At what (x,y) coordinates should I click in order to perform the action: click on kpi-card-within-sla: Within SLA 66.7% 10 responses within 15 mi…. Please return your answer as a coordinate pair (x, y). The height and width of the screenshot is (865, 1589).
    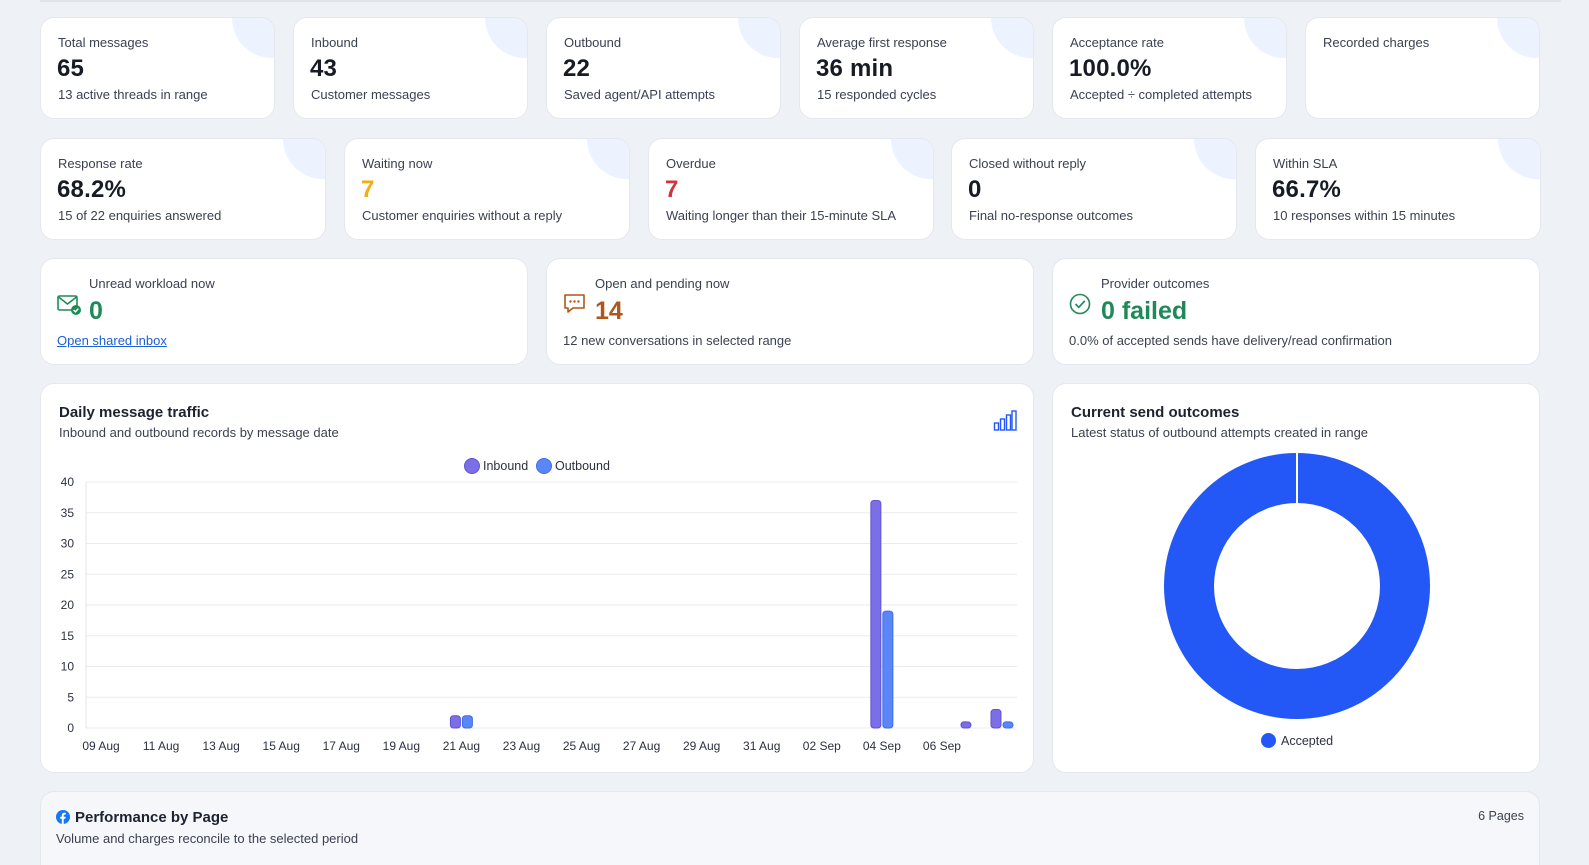
    Looking at the image, I should click on (1398, 189).